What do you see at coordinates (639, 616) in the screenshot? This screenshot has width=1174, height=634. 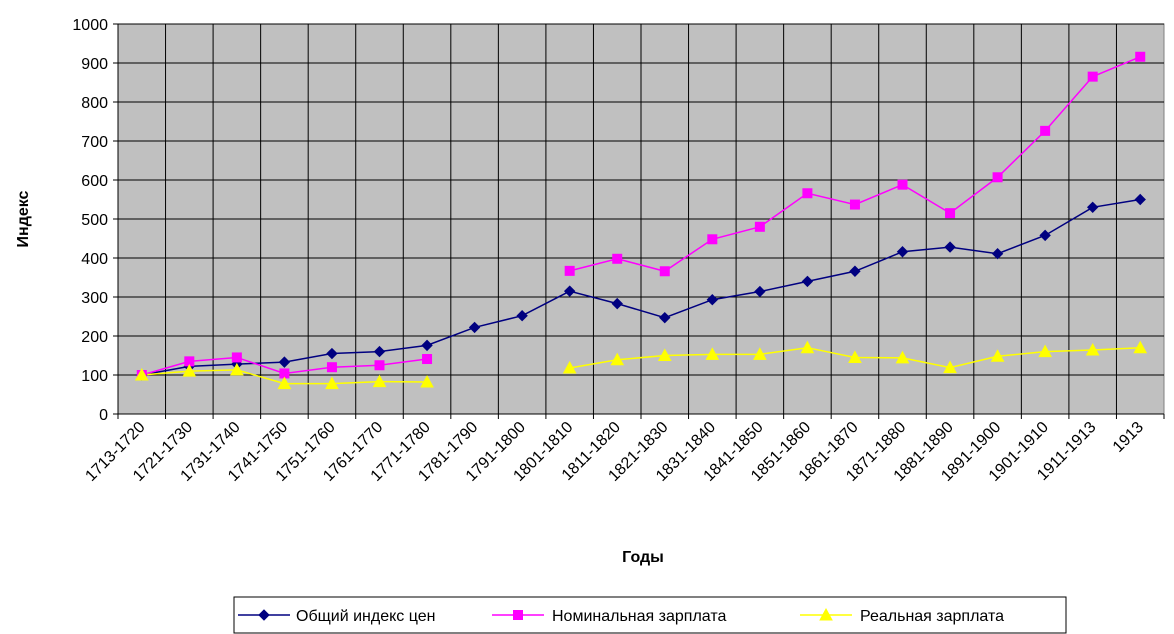 I see `legend-label: Номинальная зарплата` at bounding box center [639, 616].